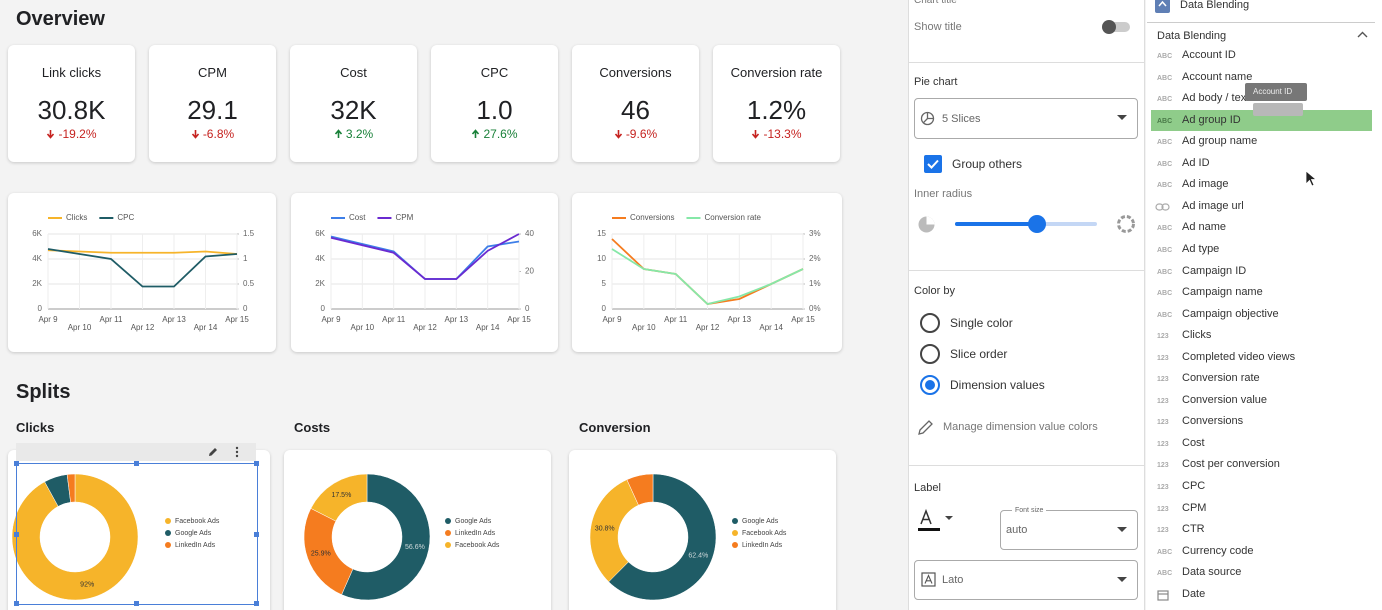 The width and height of the screenshot is (1382, 610). What do you see at coordinates (764, 533) in the screenshot?
I see `legend-label: Facebook Ads` at bounding box center [764, 533].